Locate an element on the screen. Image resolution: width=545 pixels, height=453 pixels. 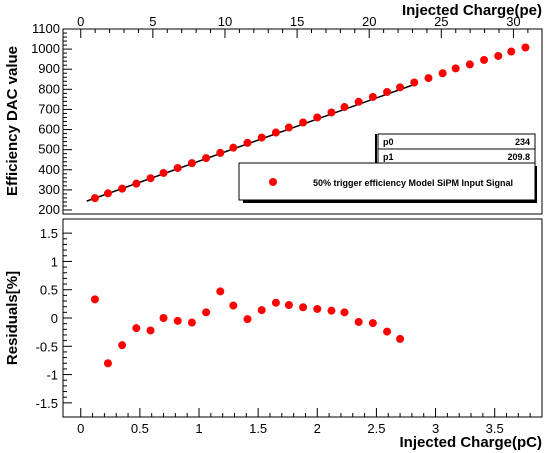
bottom-x-axis-title: Injected Charge(pC) is located at coordinates (470, 442).